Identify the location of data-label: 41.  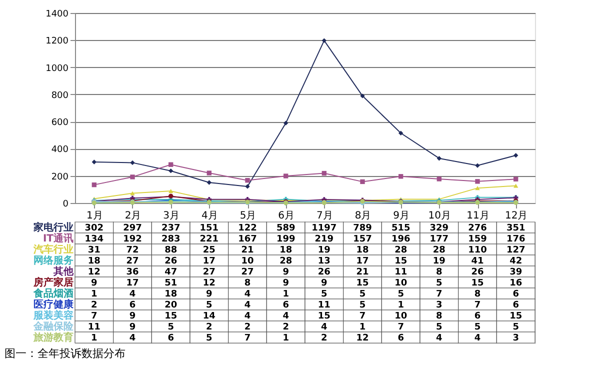
(477, 261).